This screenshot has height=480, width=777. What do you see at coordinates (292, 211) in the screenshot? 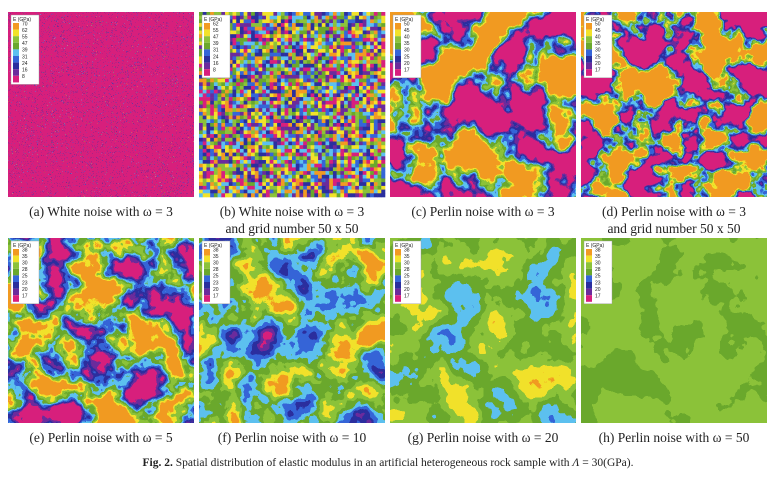
I see `panel-caption: (b) White noise with ω = 3` at bounding box center [292, 211].